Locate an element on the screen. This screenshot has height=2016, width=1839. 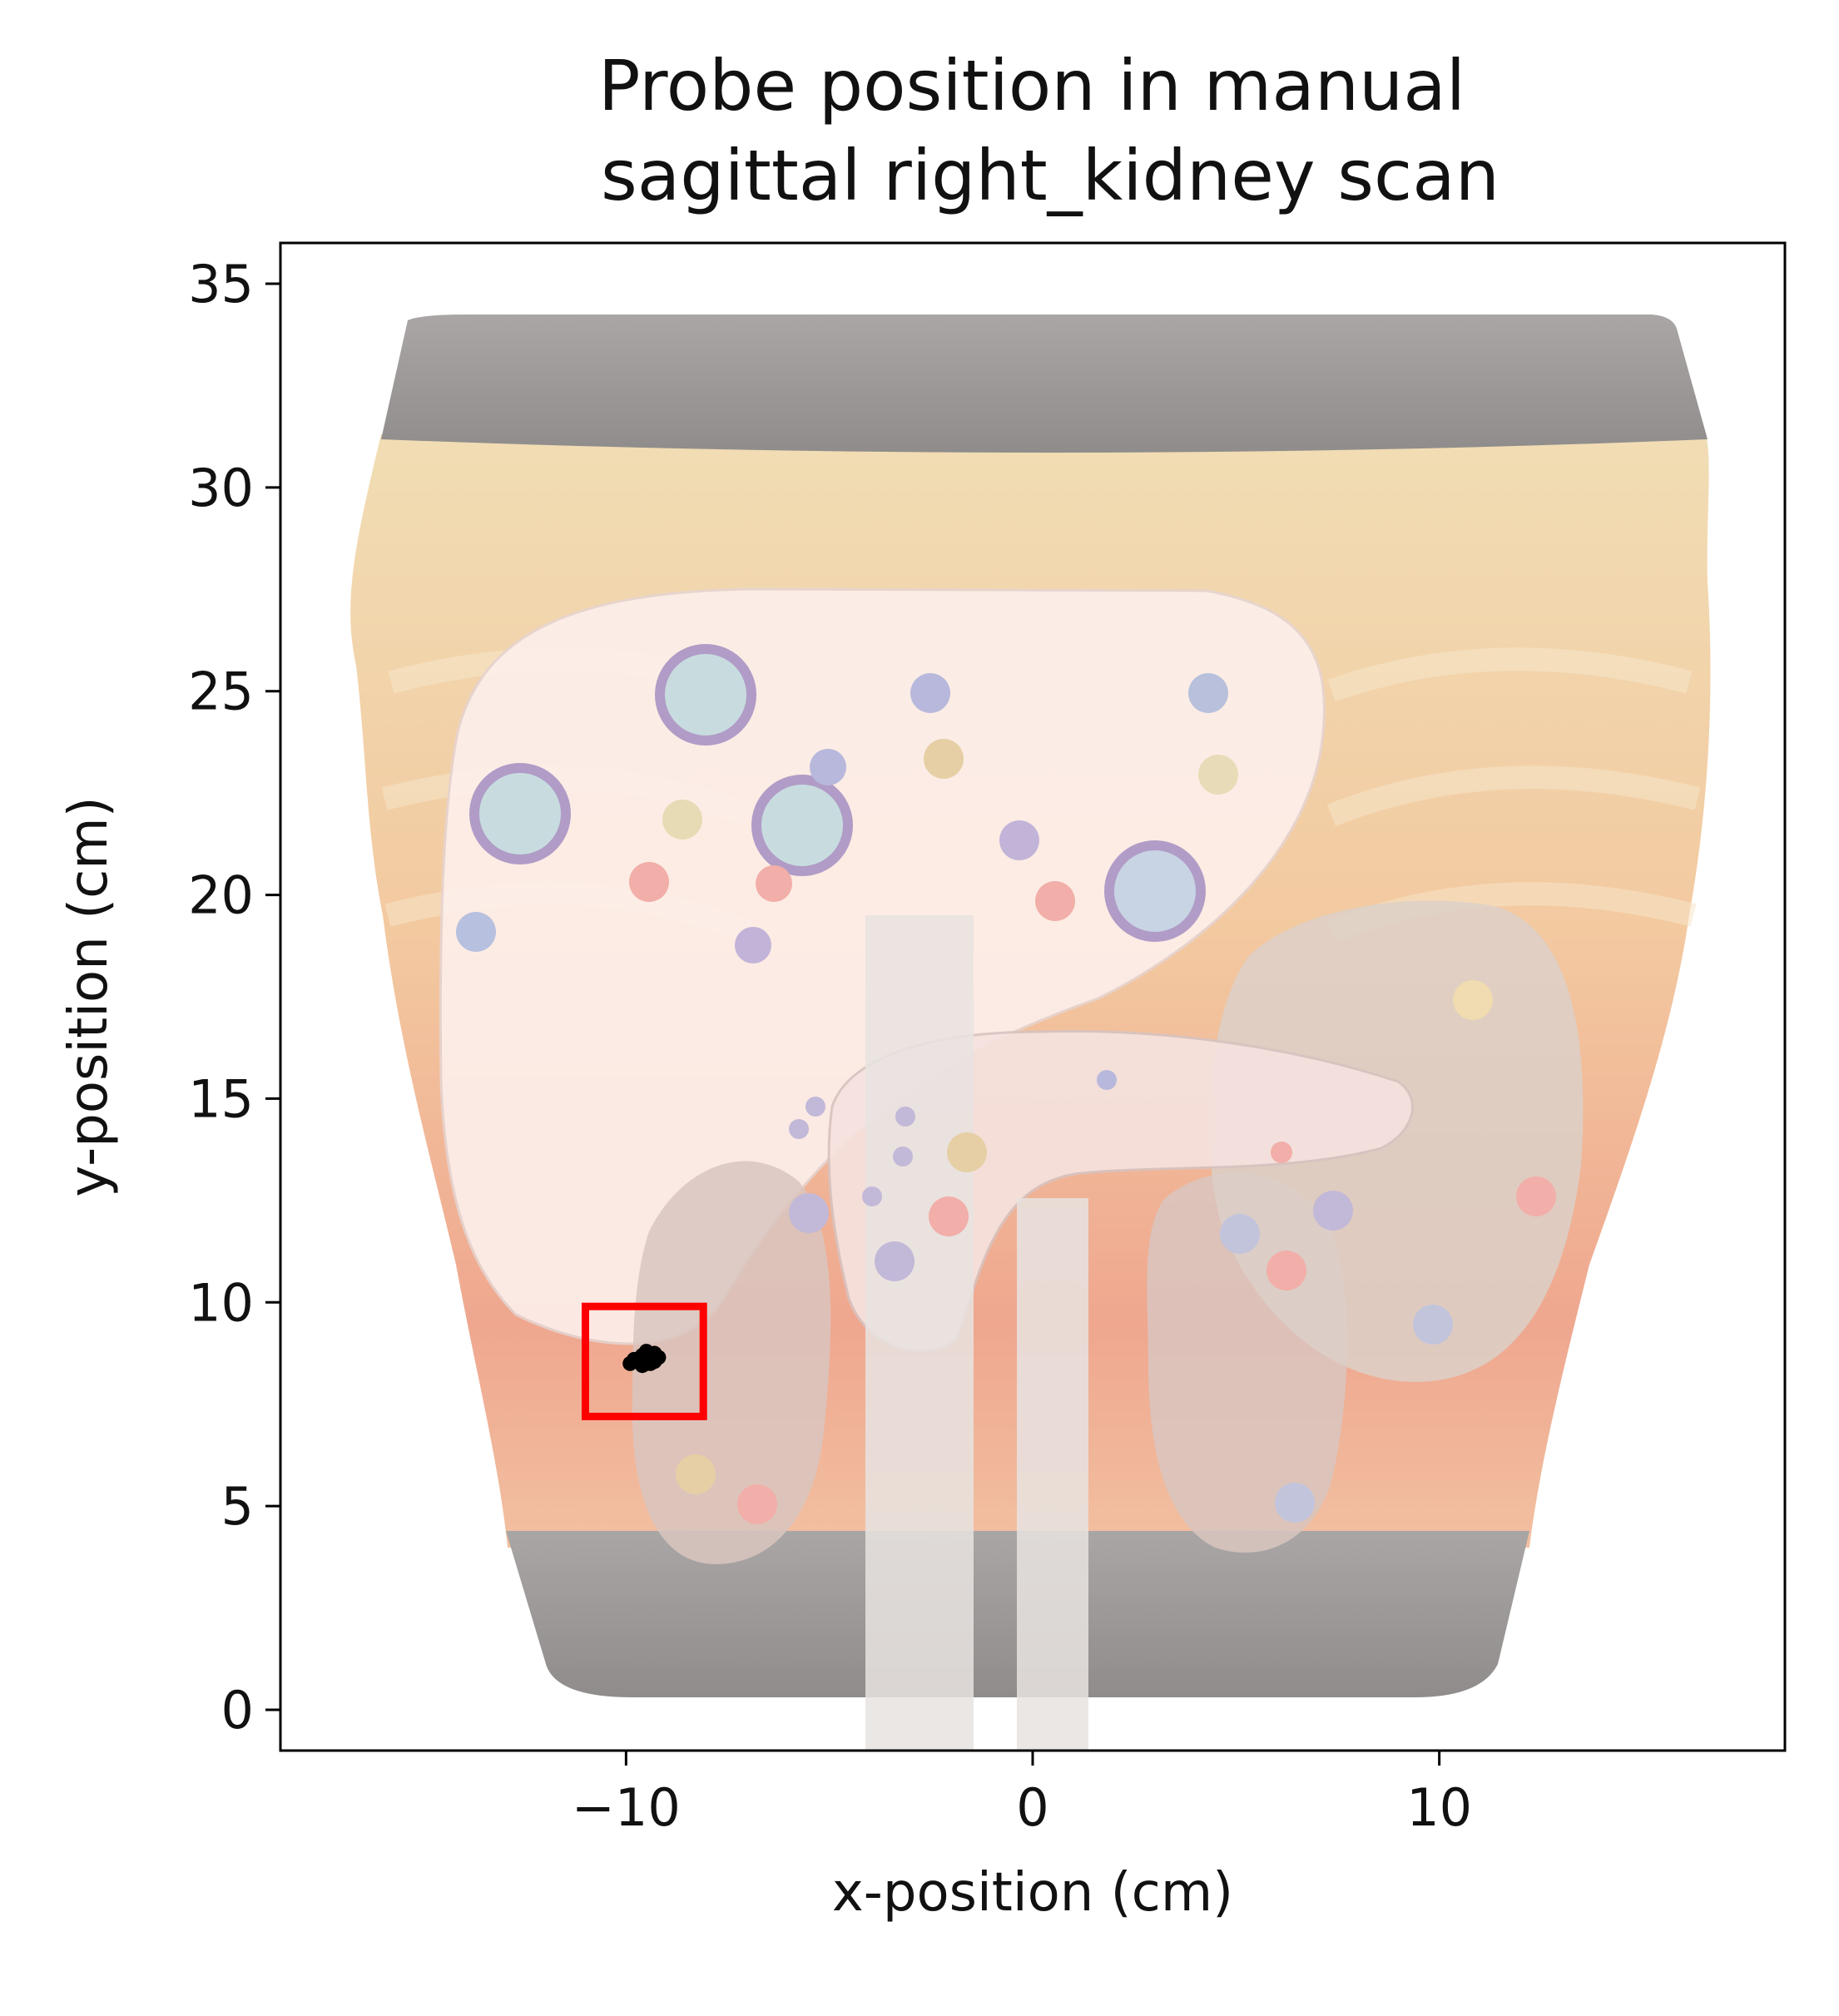
y-tick-label: 20 is located at coordinates (221, 895).